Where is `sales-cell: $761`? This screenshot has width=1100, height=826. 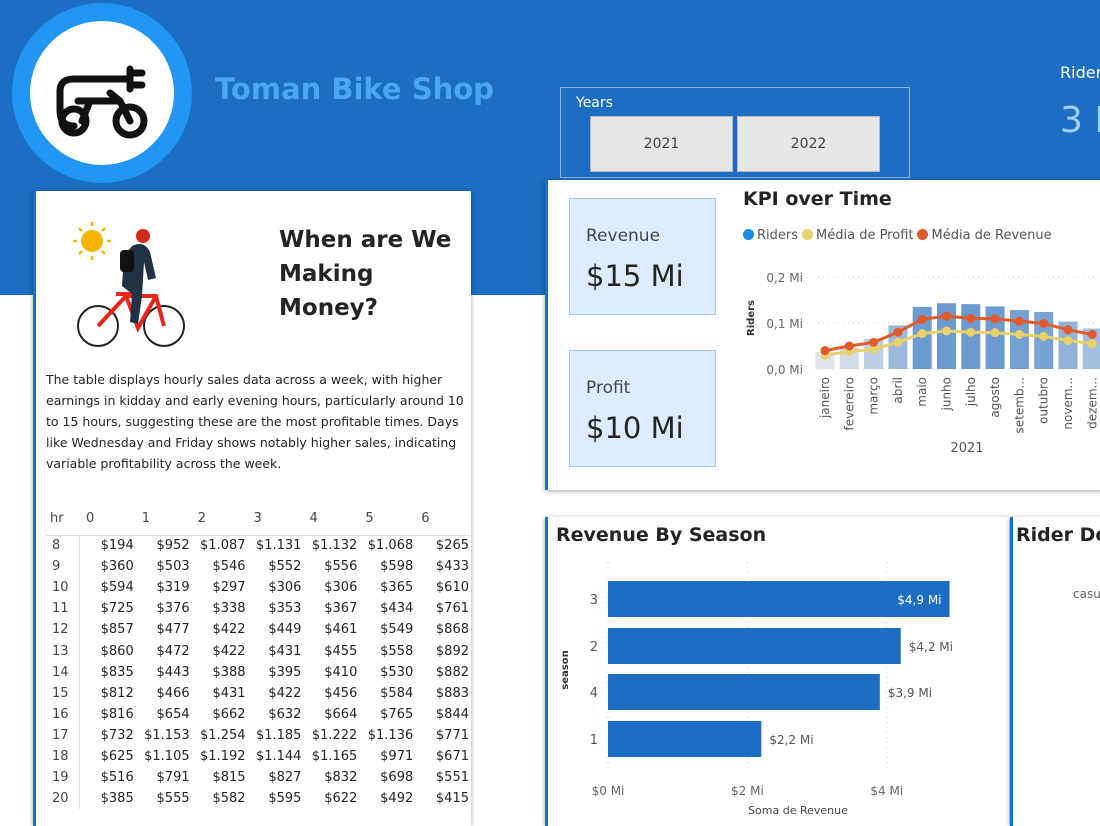
sales-cell: $761 is located at coordinates (452, 609).